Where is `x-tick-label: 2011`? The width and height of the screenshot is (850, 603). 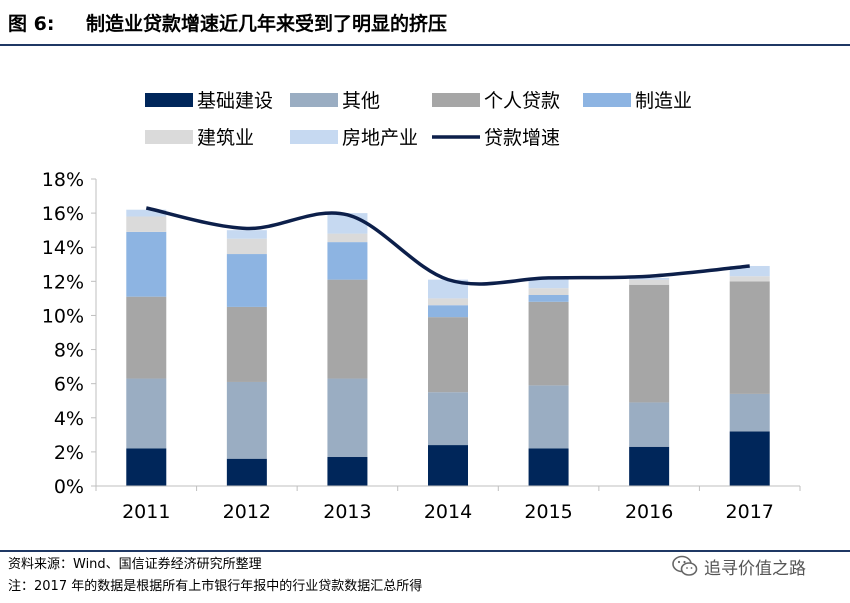 x-tick-label: 2011 is located at coordinates (146, 512).